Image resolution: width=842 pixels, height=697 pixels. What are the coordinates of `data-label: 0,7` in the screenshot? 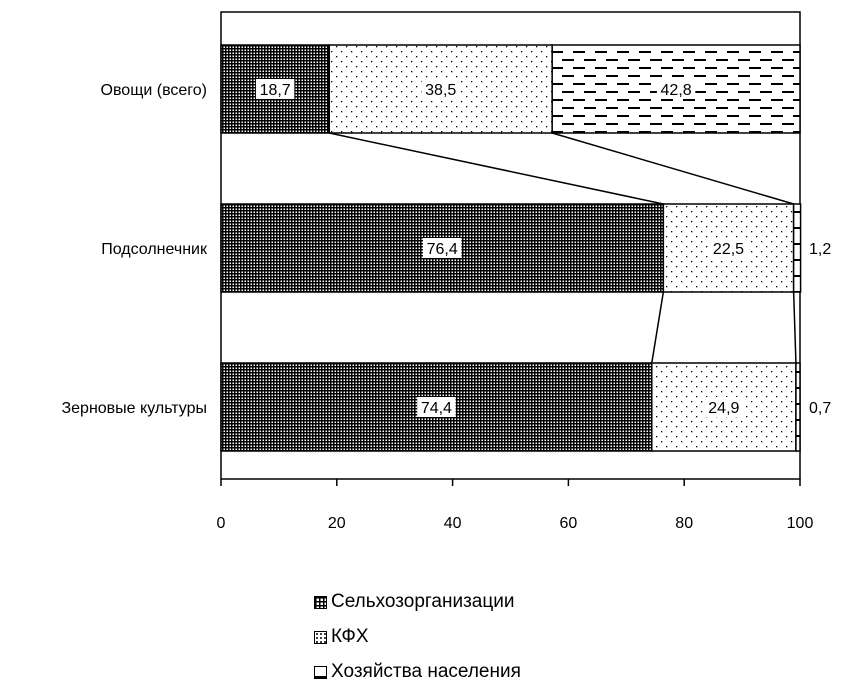 It's located at (820, 408).